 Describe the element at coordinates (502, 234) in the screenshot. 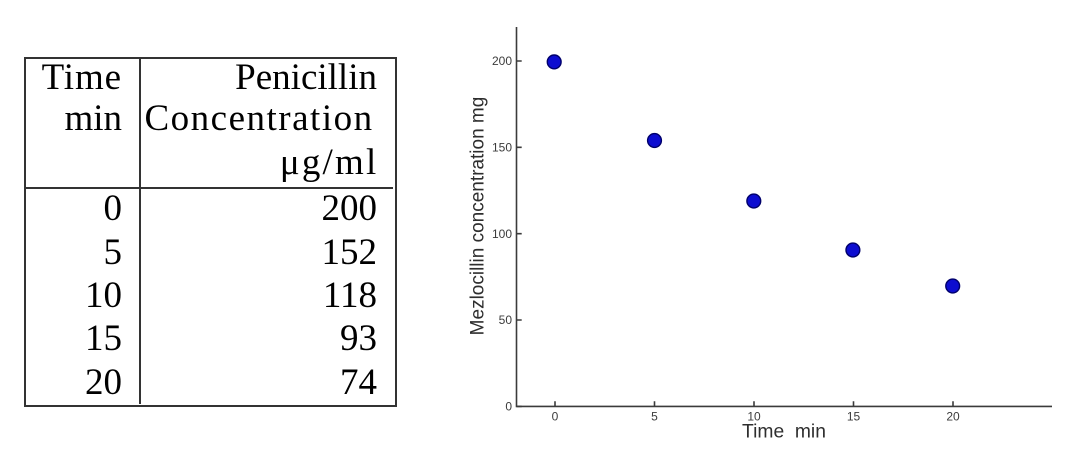

I see `svg-text: 100` at that location.